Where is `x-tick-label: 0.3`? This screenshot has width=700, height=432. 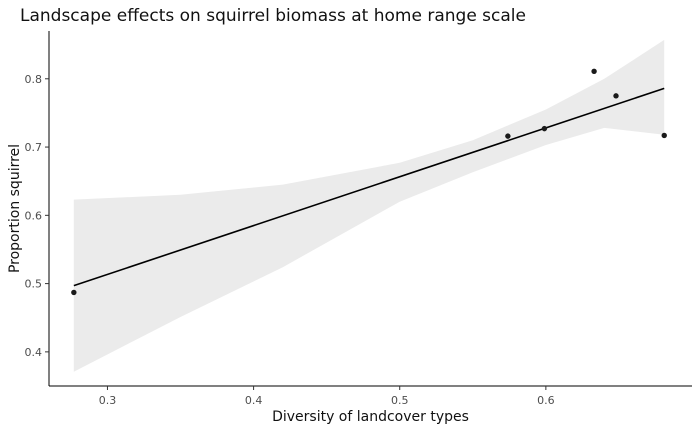
x-tick-label: 0.3 is located at coordinates (108, 400).